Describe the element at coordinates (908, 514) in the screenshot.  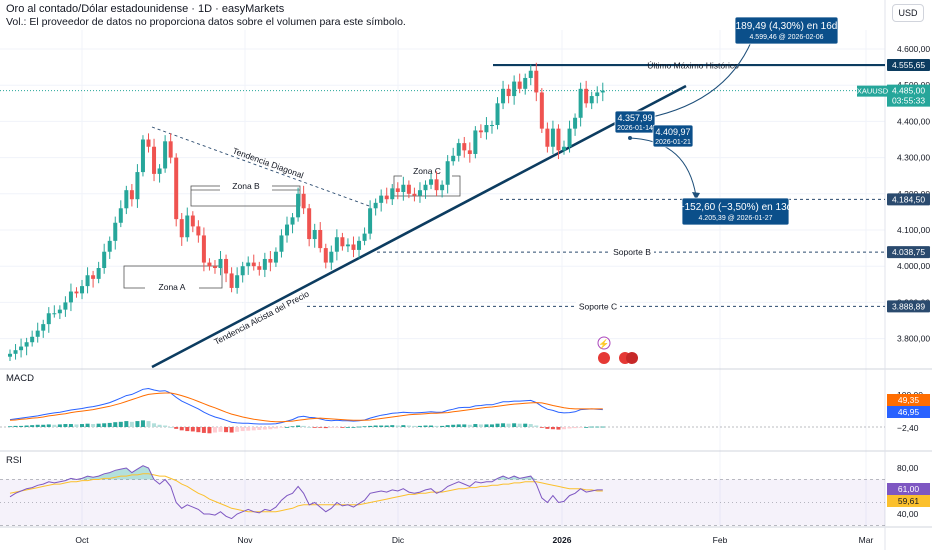
I see `rsi-axis-label: 40,00` at that location.